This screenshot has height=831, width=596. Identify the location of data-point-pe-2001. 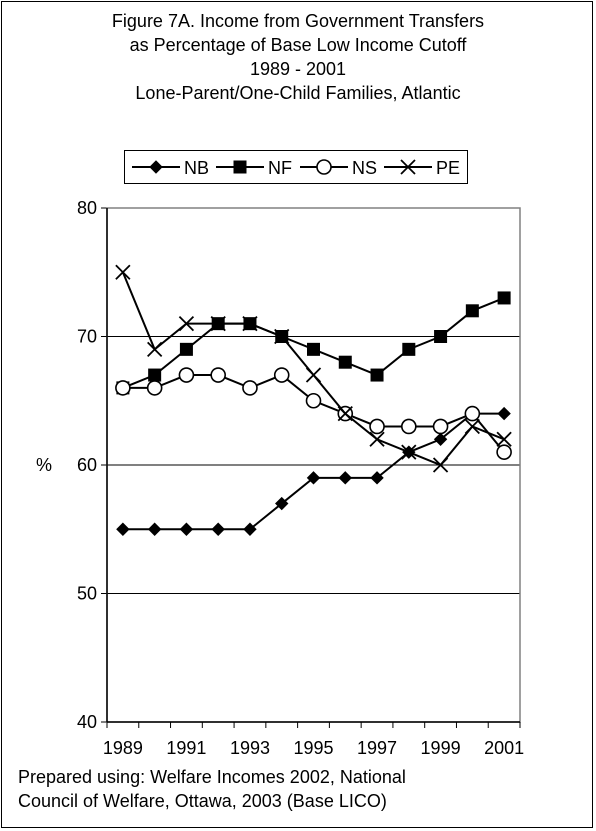
(504, 439).